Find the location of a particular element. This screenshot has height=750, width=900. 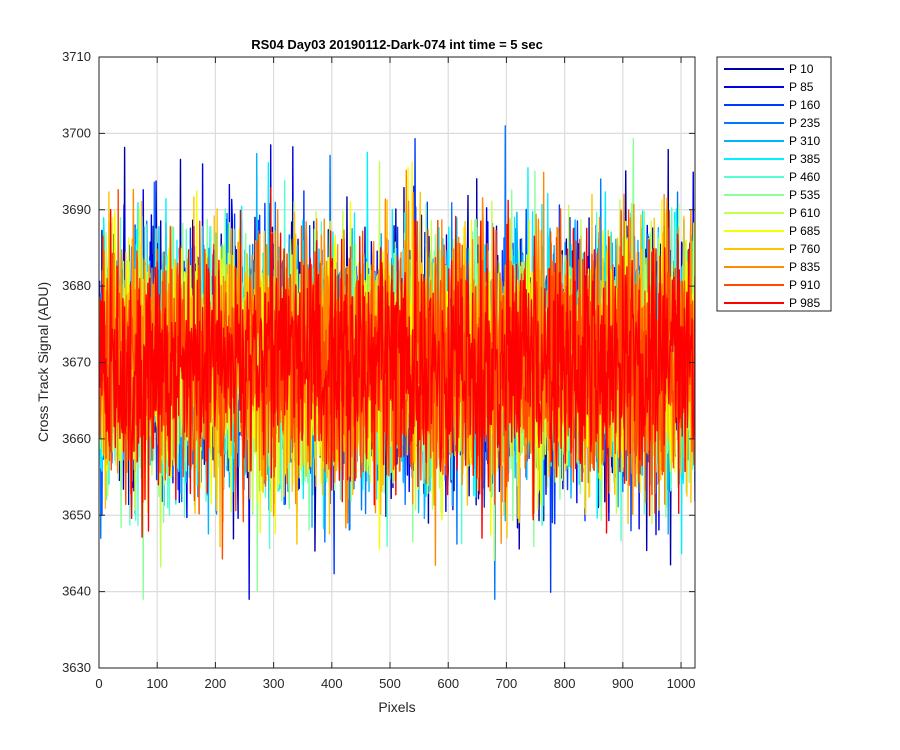

y-tick-label: 3690 is located at coordinates (76, 209).